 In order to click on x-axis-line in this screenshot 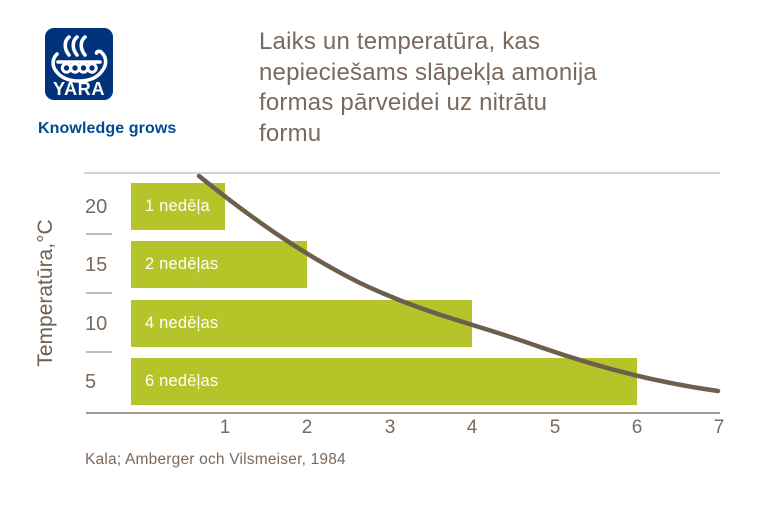, I will do `click(403, 413)`.